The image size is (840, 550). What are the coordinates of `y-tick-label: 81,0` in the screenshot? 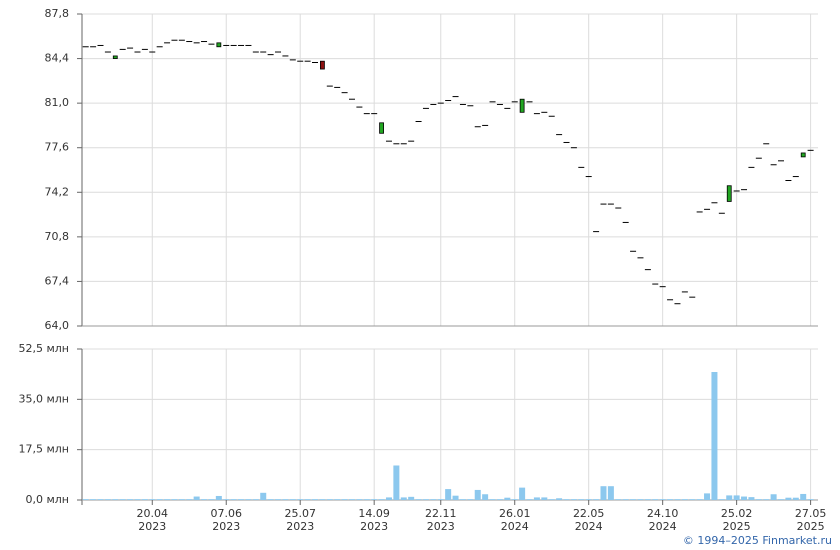 It's located at (57, 102).